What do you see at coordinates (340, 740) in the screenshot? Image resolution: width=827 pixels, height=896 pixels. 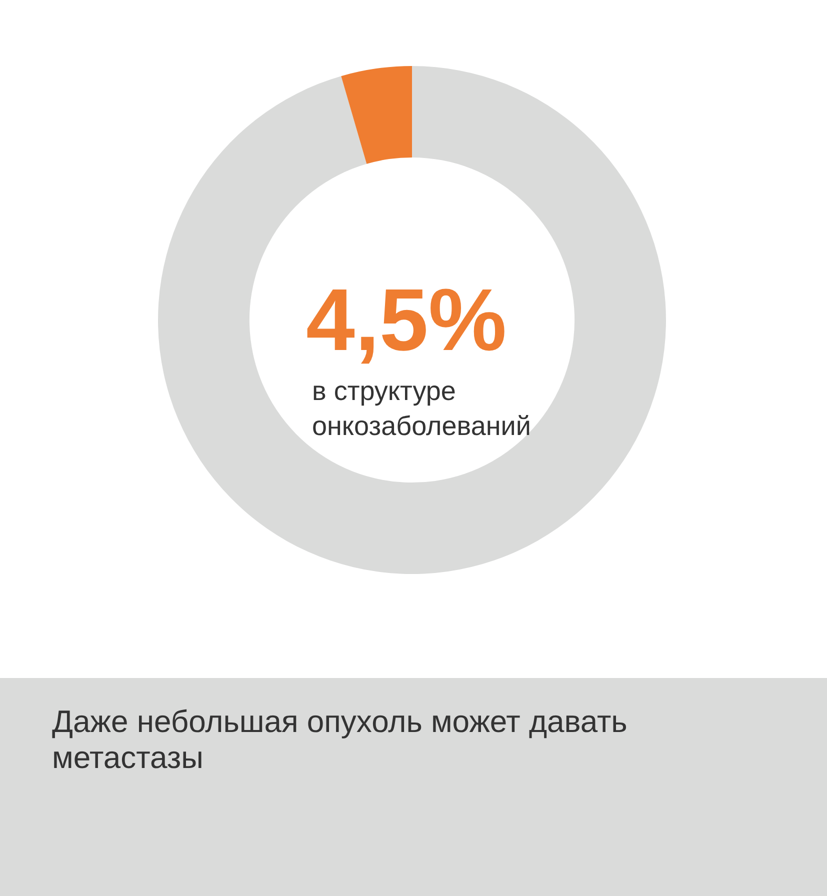 I see `text: Даже небольшая опухоль может давать метастазы` at bounding box center [340, 740].